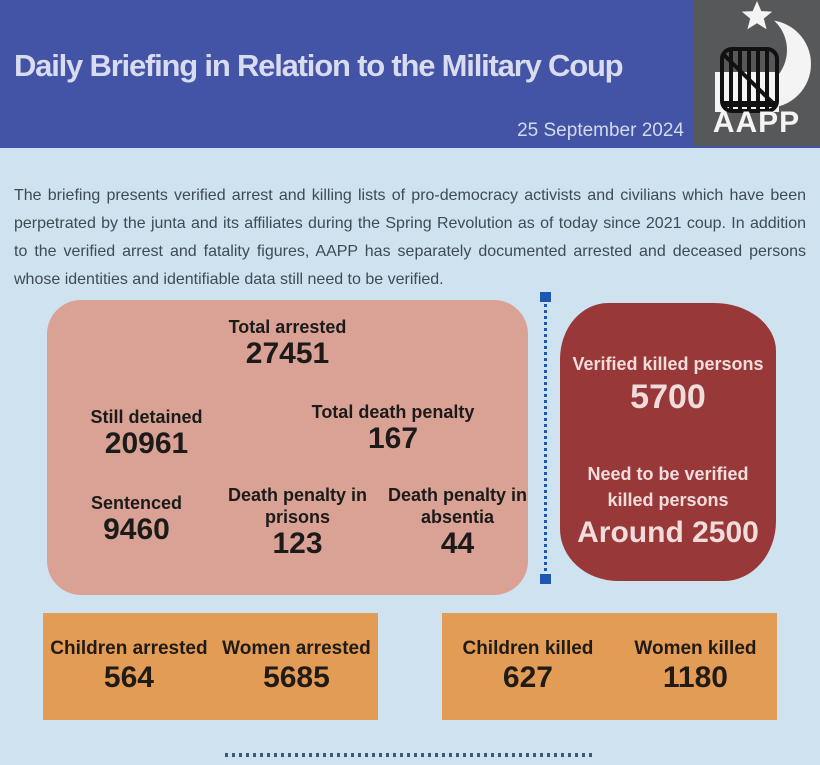 This screenshot has width=820, height=765. I want to click on stat-verified-killed: Verified killed persons 5700, so click(668, 384).